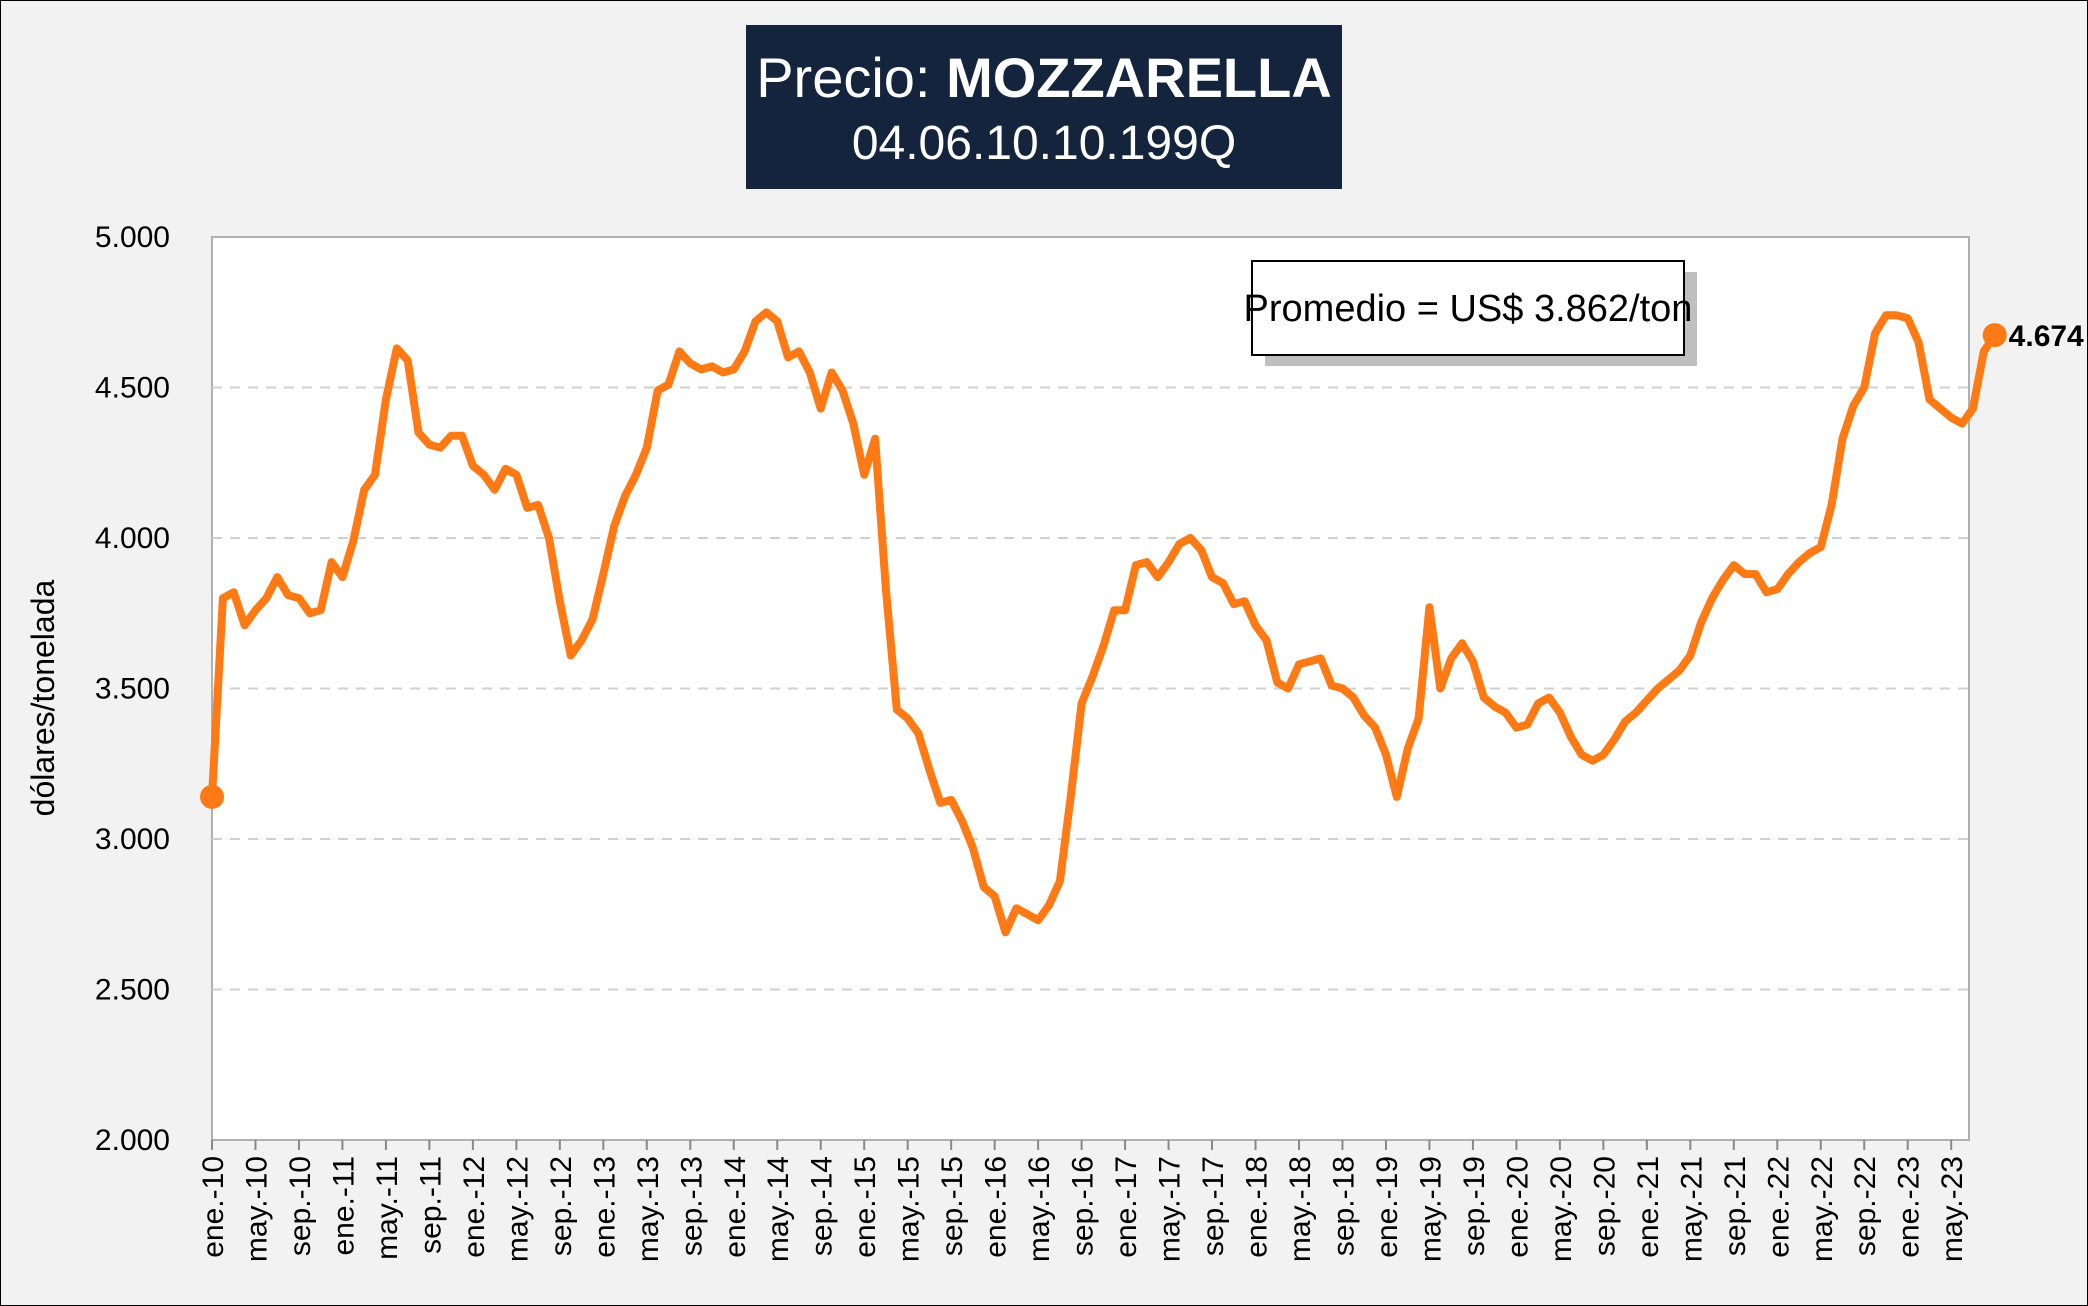  Describe the element at coordinates (1648, 1207) in the screenshot. I see `x-tick-label: ene.-21` at that location.